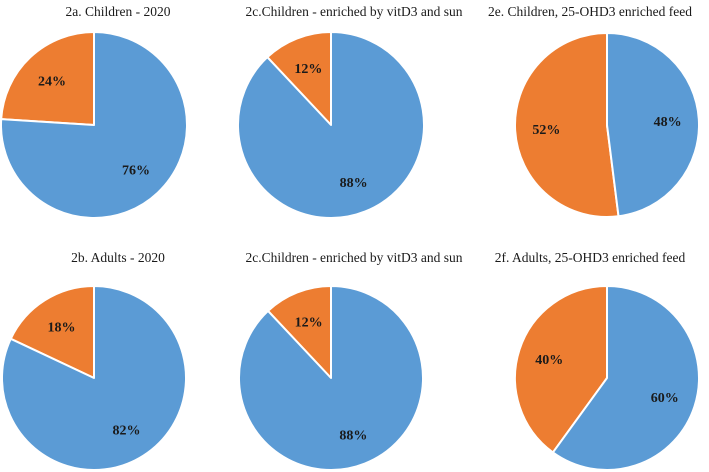  I want to click on pie-slice-label: 40%, so click(549, 360).